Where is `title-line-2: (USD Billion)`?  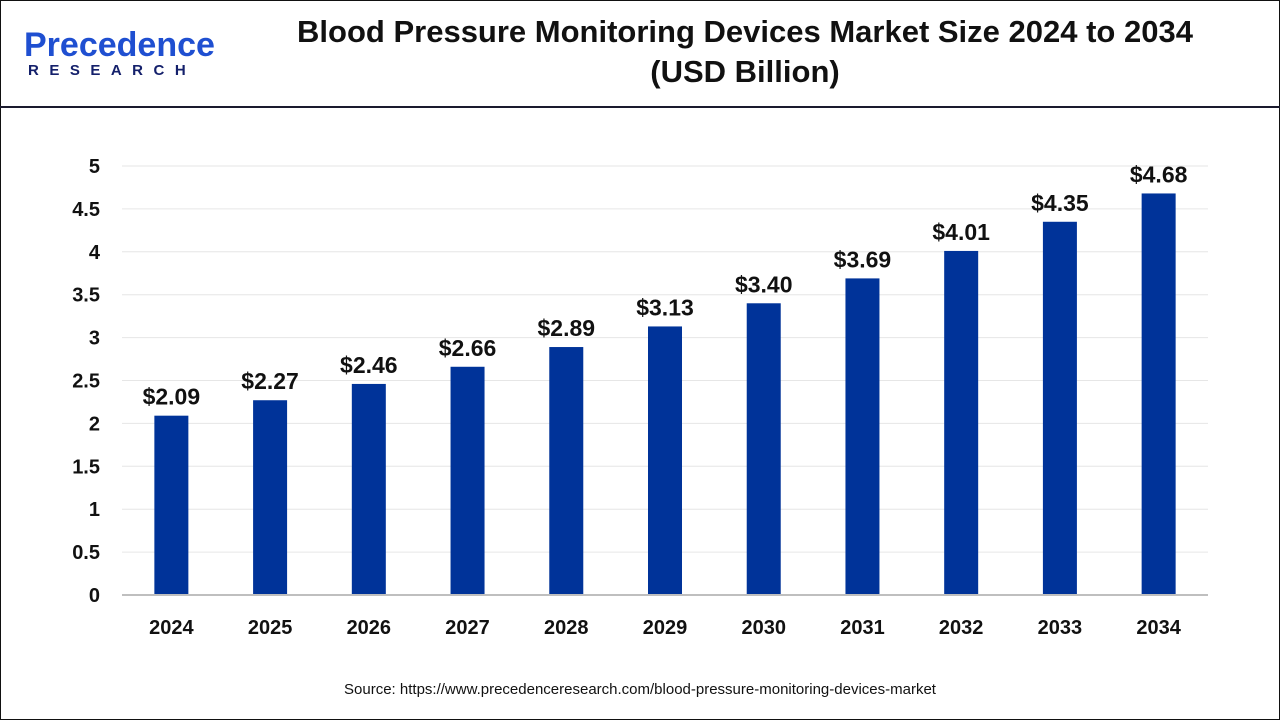 title-line-2: (USD Billion) is located at coordinates (745, 71).